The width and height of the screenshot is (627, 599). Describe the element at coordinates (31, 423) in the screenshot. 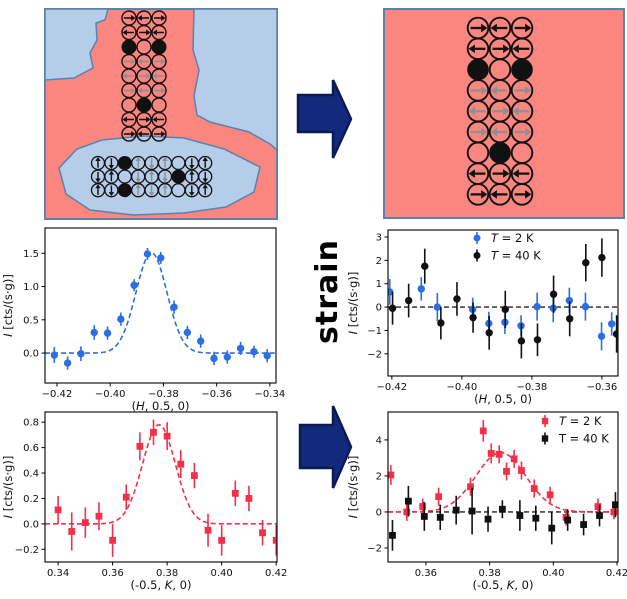

I see `svg-text: 0.8` at that location.